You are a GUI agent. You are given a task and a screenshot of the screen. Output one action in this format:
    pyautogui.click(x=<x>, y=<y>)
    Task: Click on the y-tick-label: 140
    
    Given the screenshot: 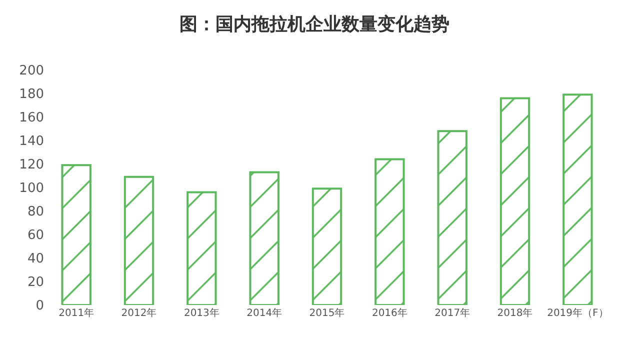 What is the action you would take?
    pyautogui.click(x=31, y=142)
    